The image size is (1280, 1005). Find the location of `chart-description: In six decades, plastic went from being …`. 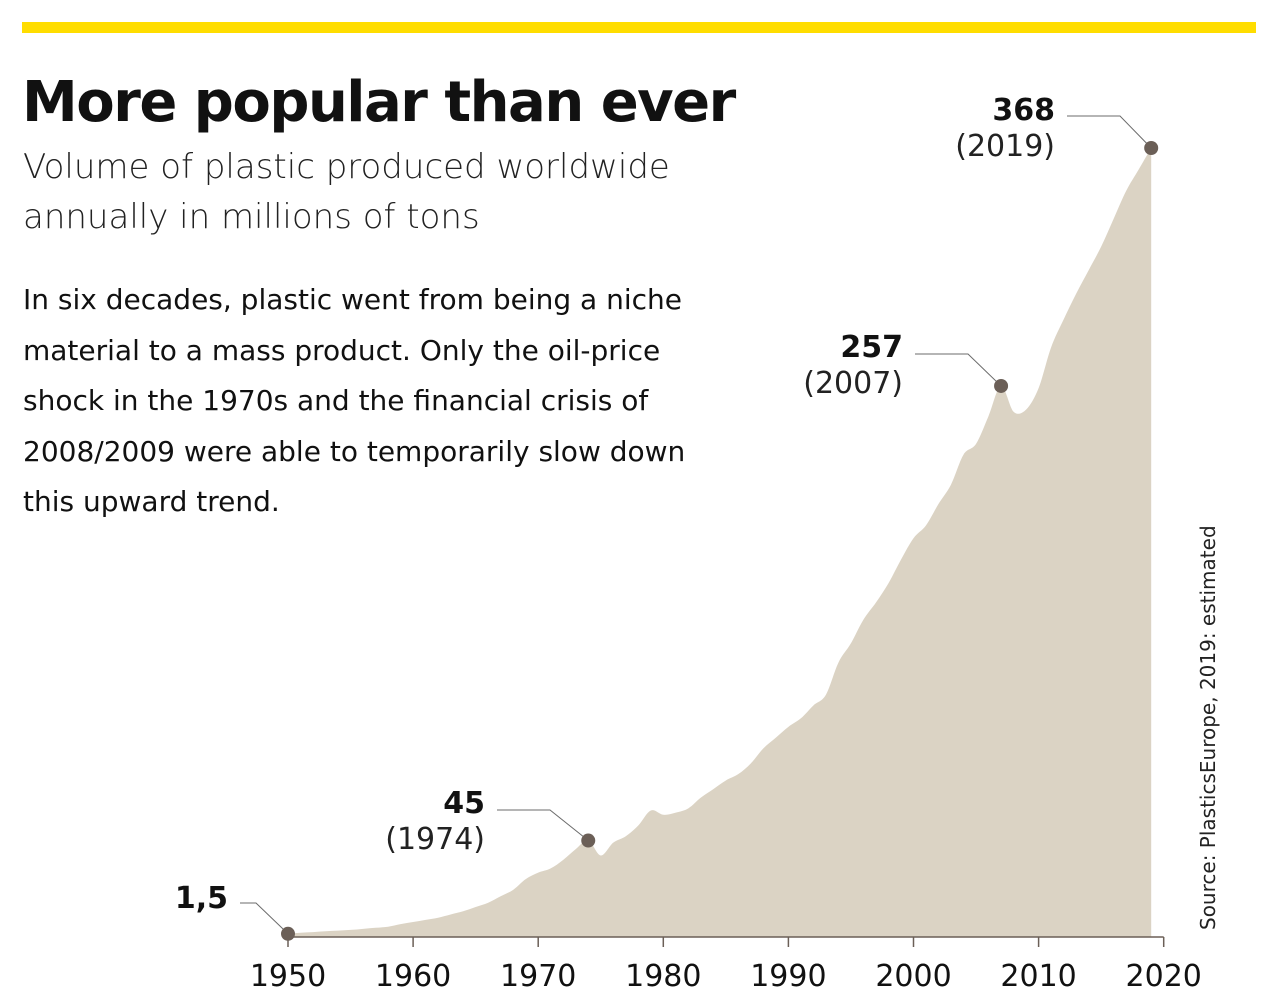

chart-description: In six decades, plastic went from being … is located at coordinates (354, 400).